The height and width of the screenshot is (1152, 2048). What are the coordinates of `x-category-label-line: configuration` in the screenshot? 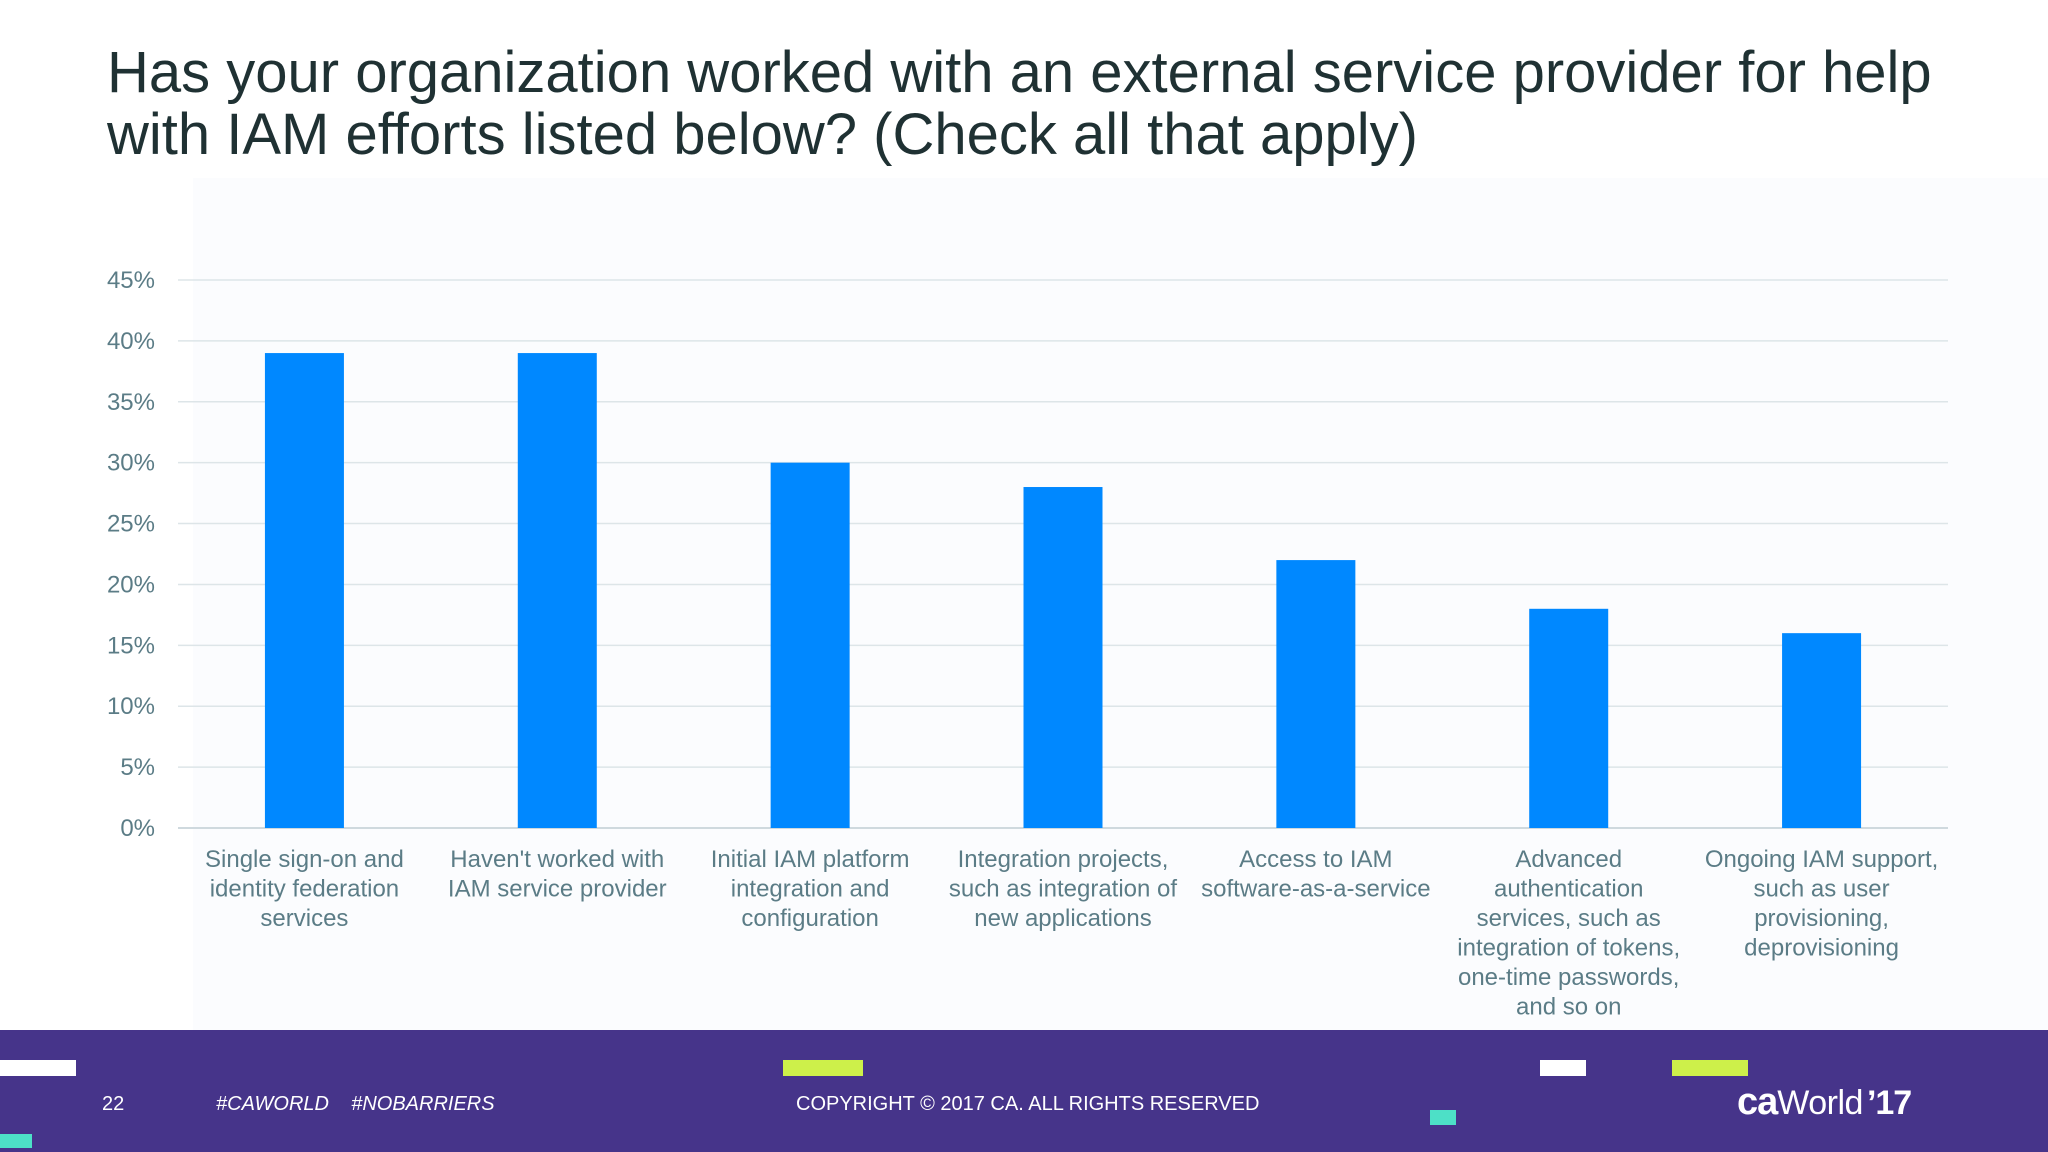 It's located at (809, 918).